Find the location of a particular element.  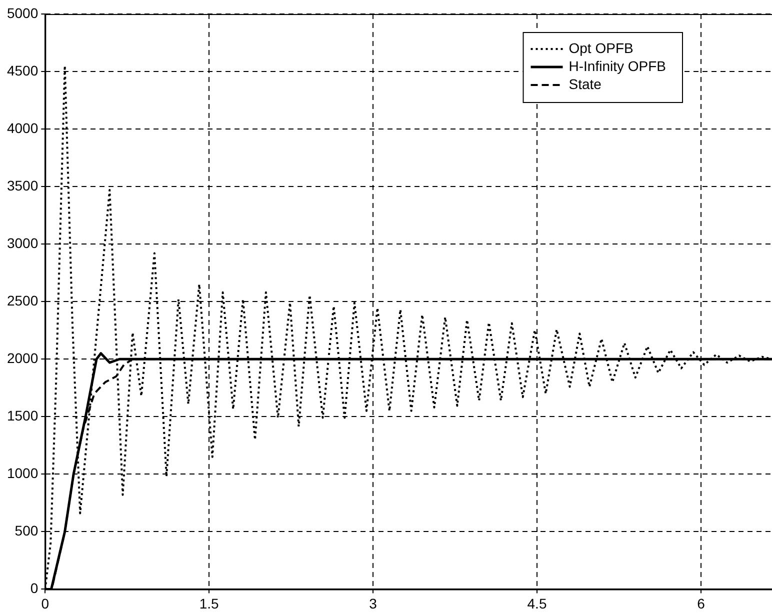

y-tick-label: 3500 is located at coordinates (22, 185).